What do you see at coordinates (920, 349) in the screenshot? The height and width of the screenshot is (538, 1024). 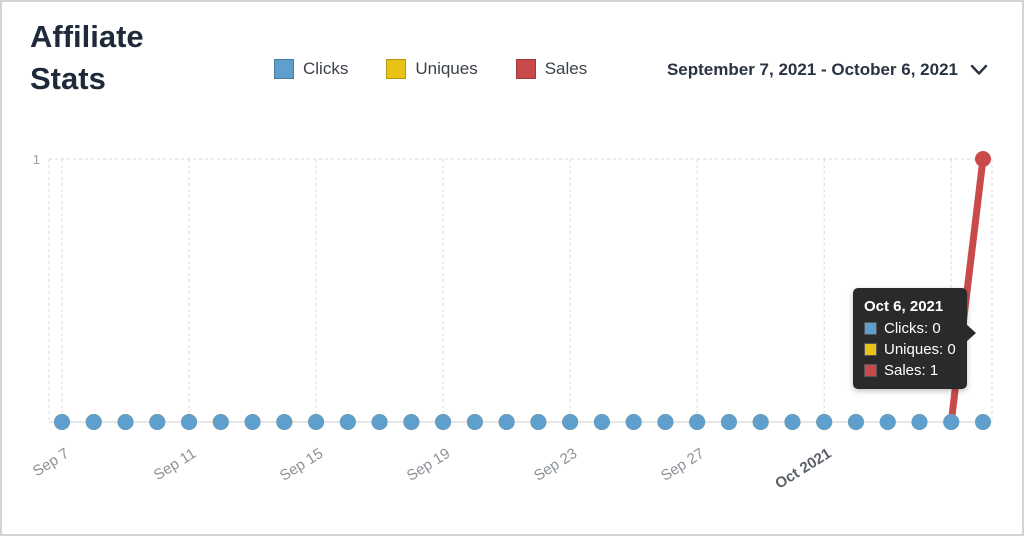 I see `tooltip-uniques-text: Uniques: 0` at bounding box center [920, 349].